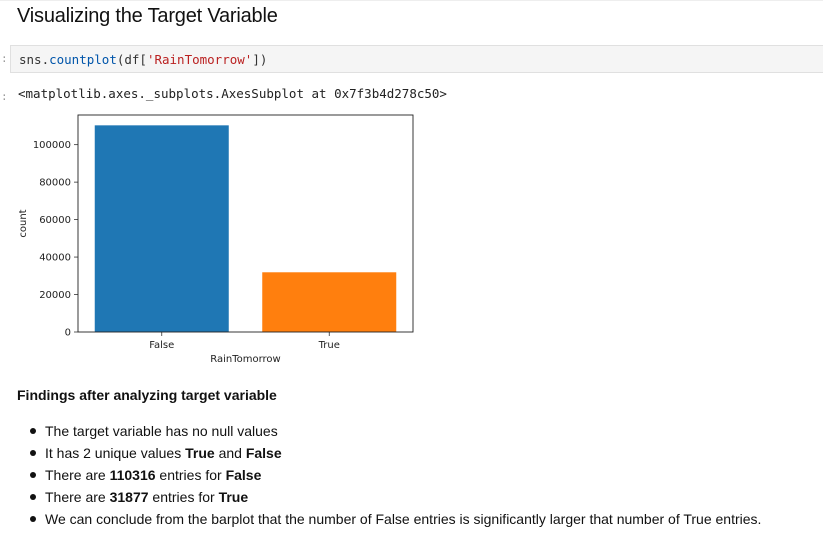 This screenshot has width=823, height=546. What do you see at coordinates (23, 223) in the screenshot?
I see `y-axis-label: count` at bounding box center [23, 223].